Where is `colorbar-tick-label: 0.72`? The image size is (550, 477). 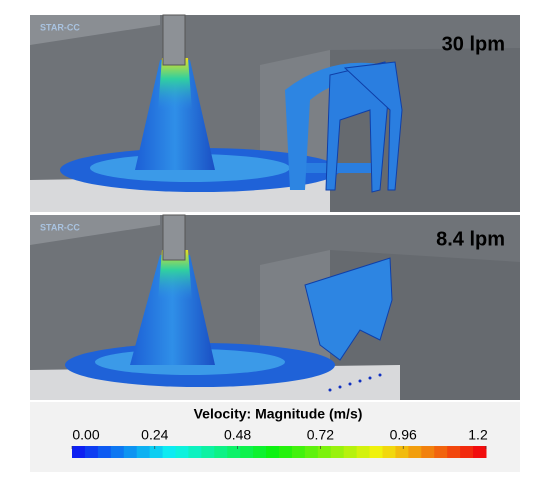
colorbar-tick-label: 0.72 is located at coordinates (320, 435).